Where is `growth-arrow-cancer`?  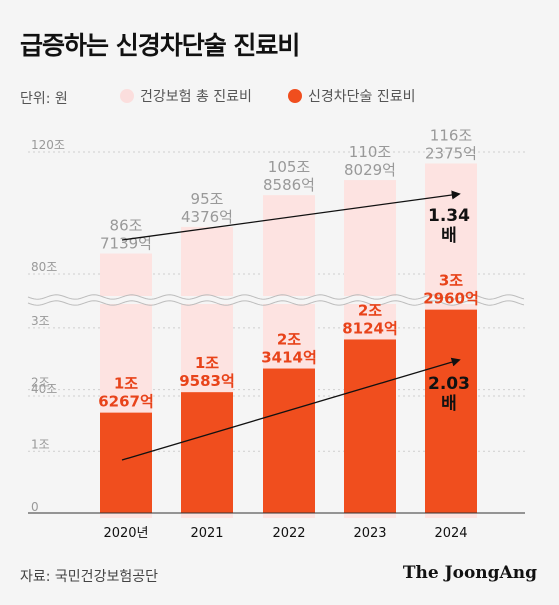 growth-arrow-cancer is located at coordinates (291, 409).